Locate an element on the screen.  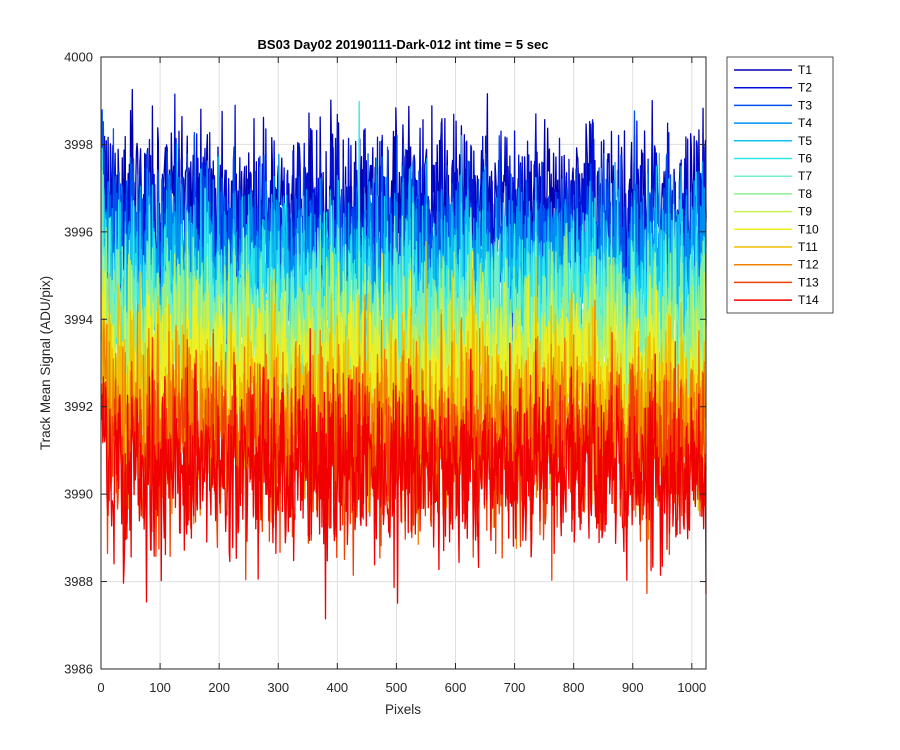
x-tick-label: 900 is located at coordinates (633, 687).